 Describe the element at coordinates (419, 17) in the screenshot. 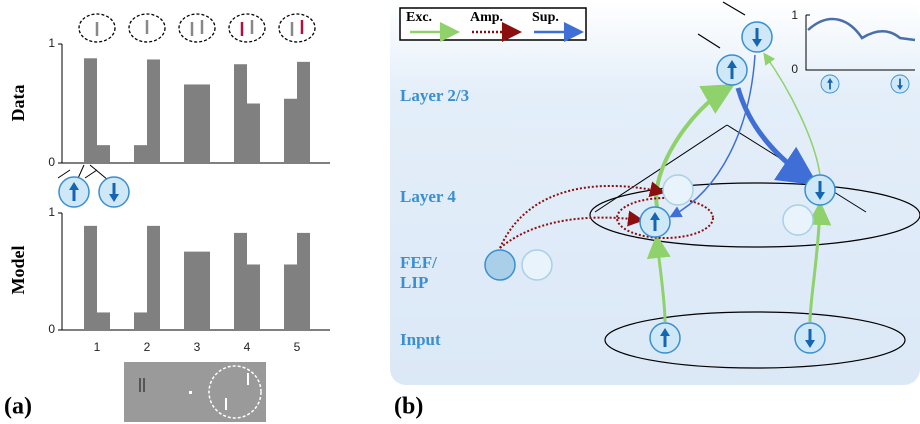

I see `legend-label: Exc.` at that location.